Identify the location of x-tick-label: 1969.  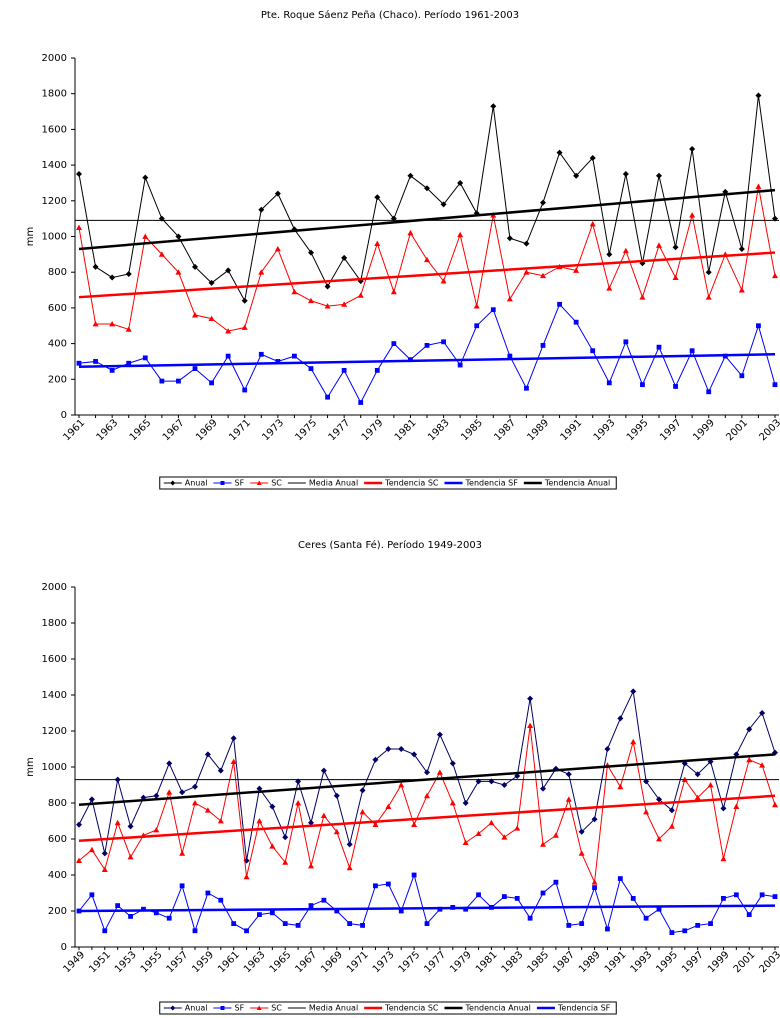
(332, 962).